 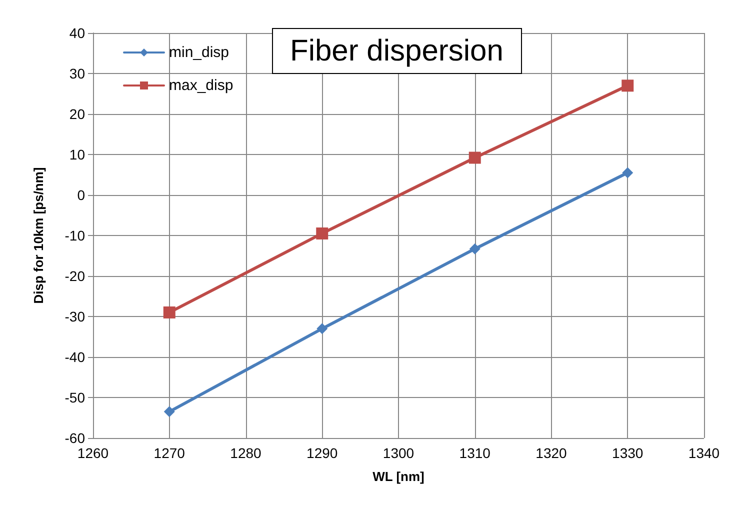 What do you see at coordinates (75, 438) in the screenshot?
I see `y-tick-label: -60` at bounding box center [75, 438].